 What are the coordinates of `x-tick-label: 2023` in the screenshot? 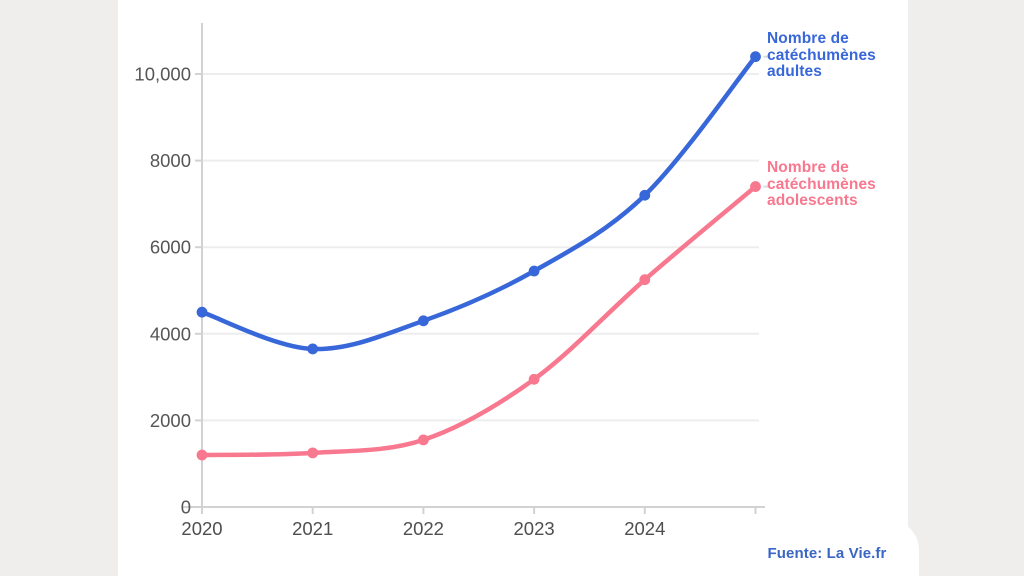 It's located at (534, 528).